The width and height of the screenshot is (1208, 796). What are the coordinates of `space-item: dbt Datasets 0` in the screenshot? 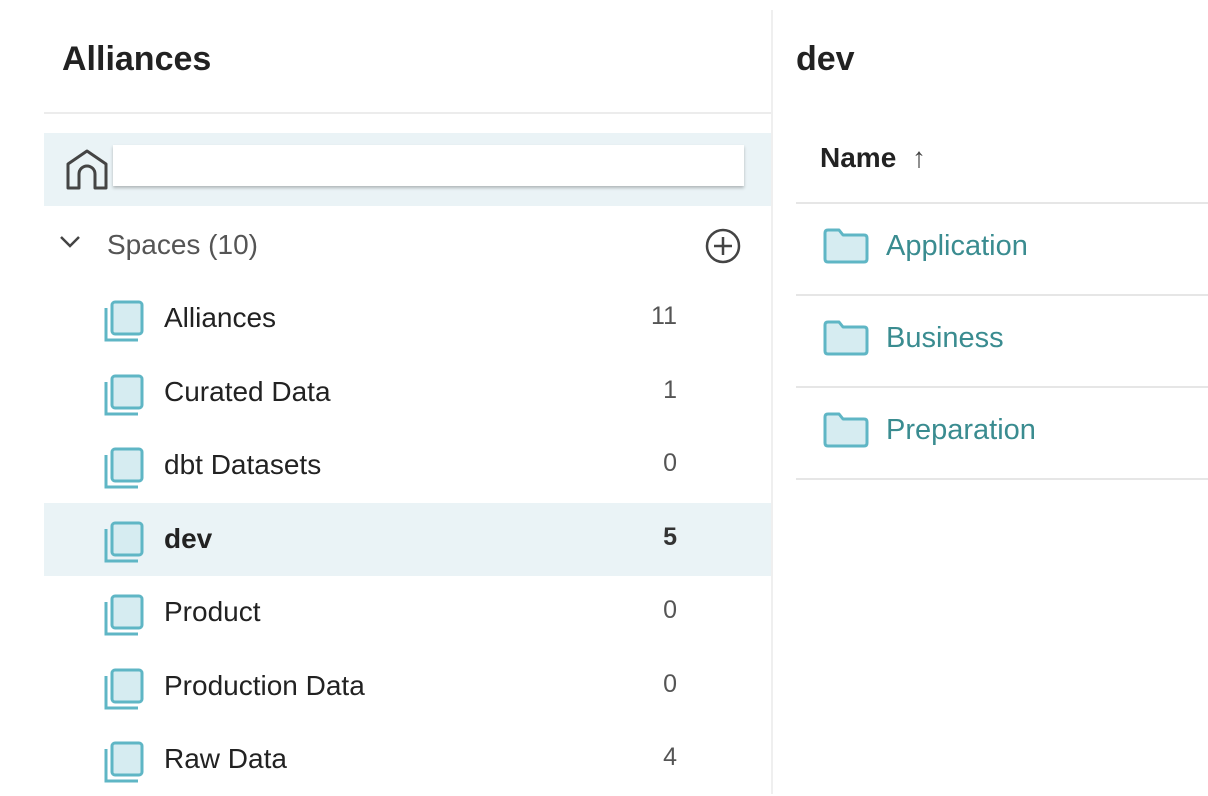 It's located at (407, 465).